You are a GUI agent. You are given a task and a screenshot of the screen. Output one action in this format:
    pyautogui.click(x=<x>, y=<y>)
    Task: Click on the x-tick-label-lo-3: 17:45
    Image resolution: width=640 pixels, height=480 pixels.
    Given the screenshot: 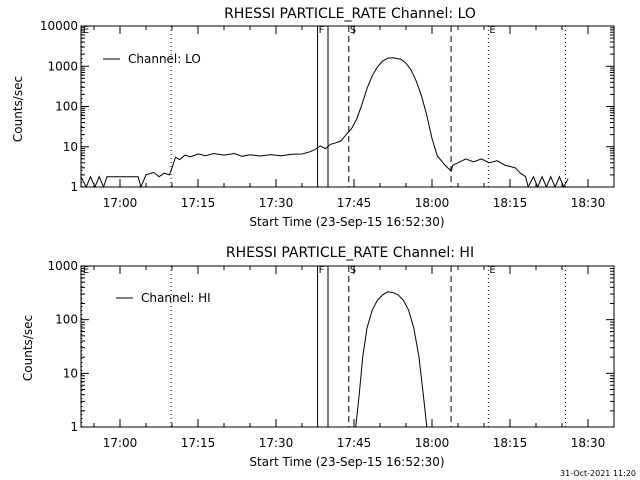 What is the action you would take?
    pyautogui.click(x=354, y=203)
    